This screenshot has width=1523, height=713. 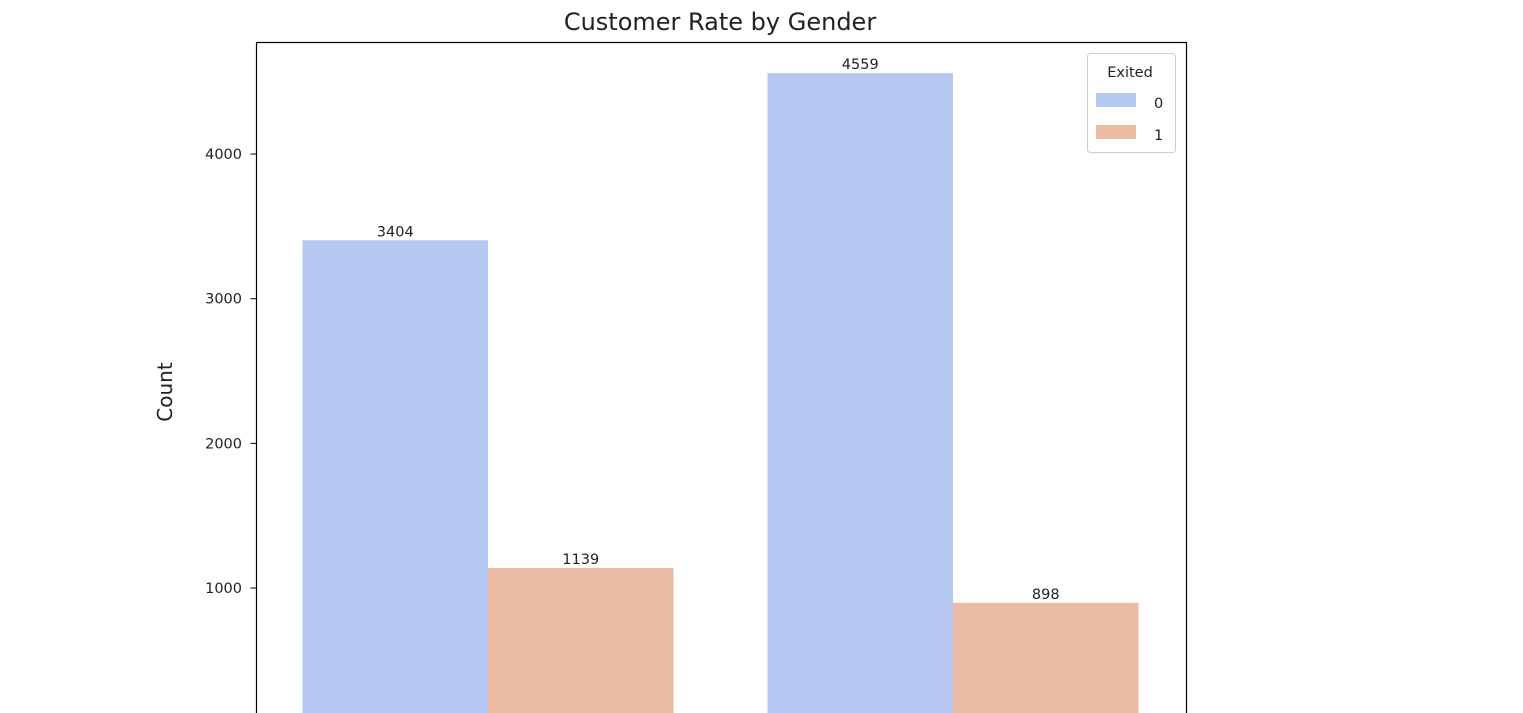 I want to click on y-tick-label-3: 4000, so click(x=223, y=155).